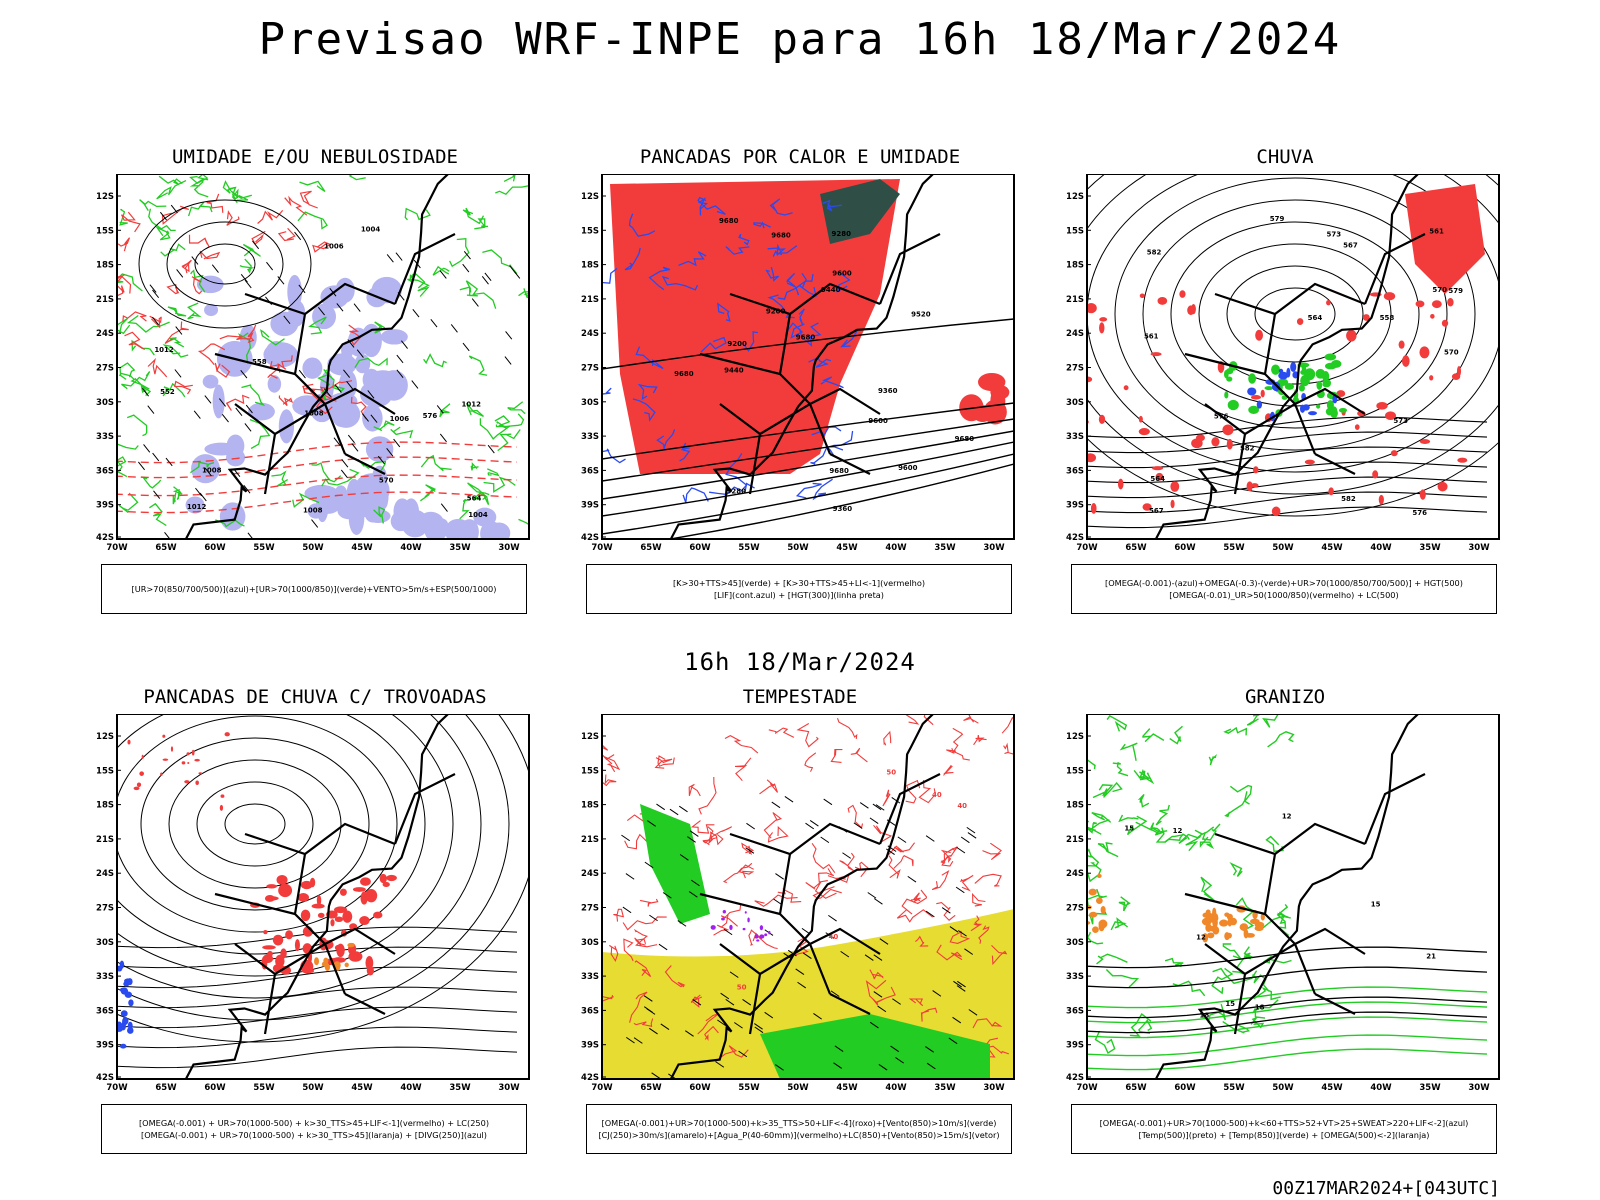 The height and width of the screenshot is (1200, 1600). Describe the element at coordinates (1136, 548) in the screenshot. I see `lon-tick-label: 65W` at that location.